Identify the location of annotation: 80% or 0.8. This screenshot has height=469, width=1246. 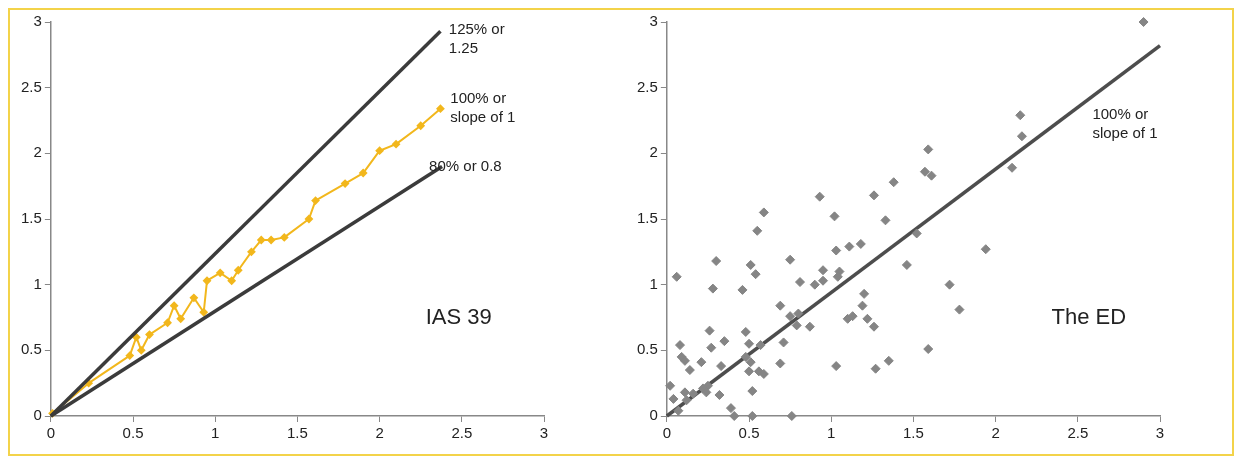
(465, 165).